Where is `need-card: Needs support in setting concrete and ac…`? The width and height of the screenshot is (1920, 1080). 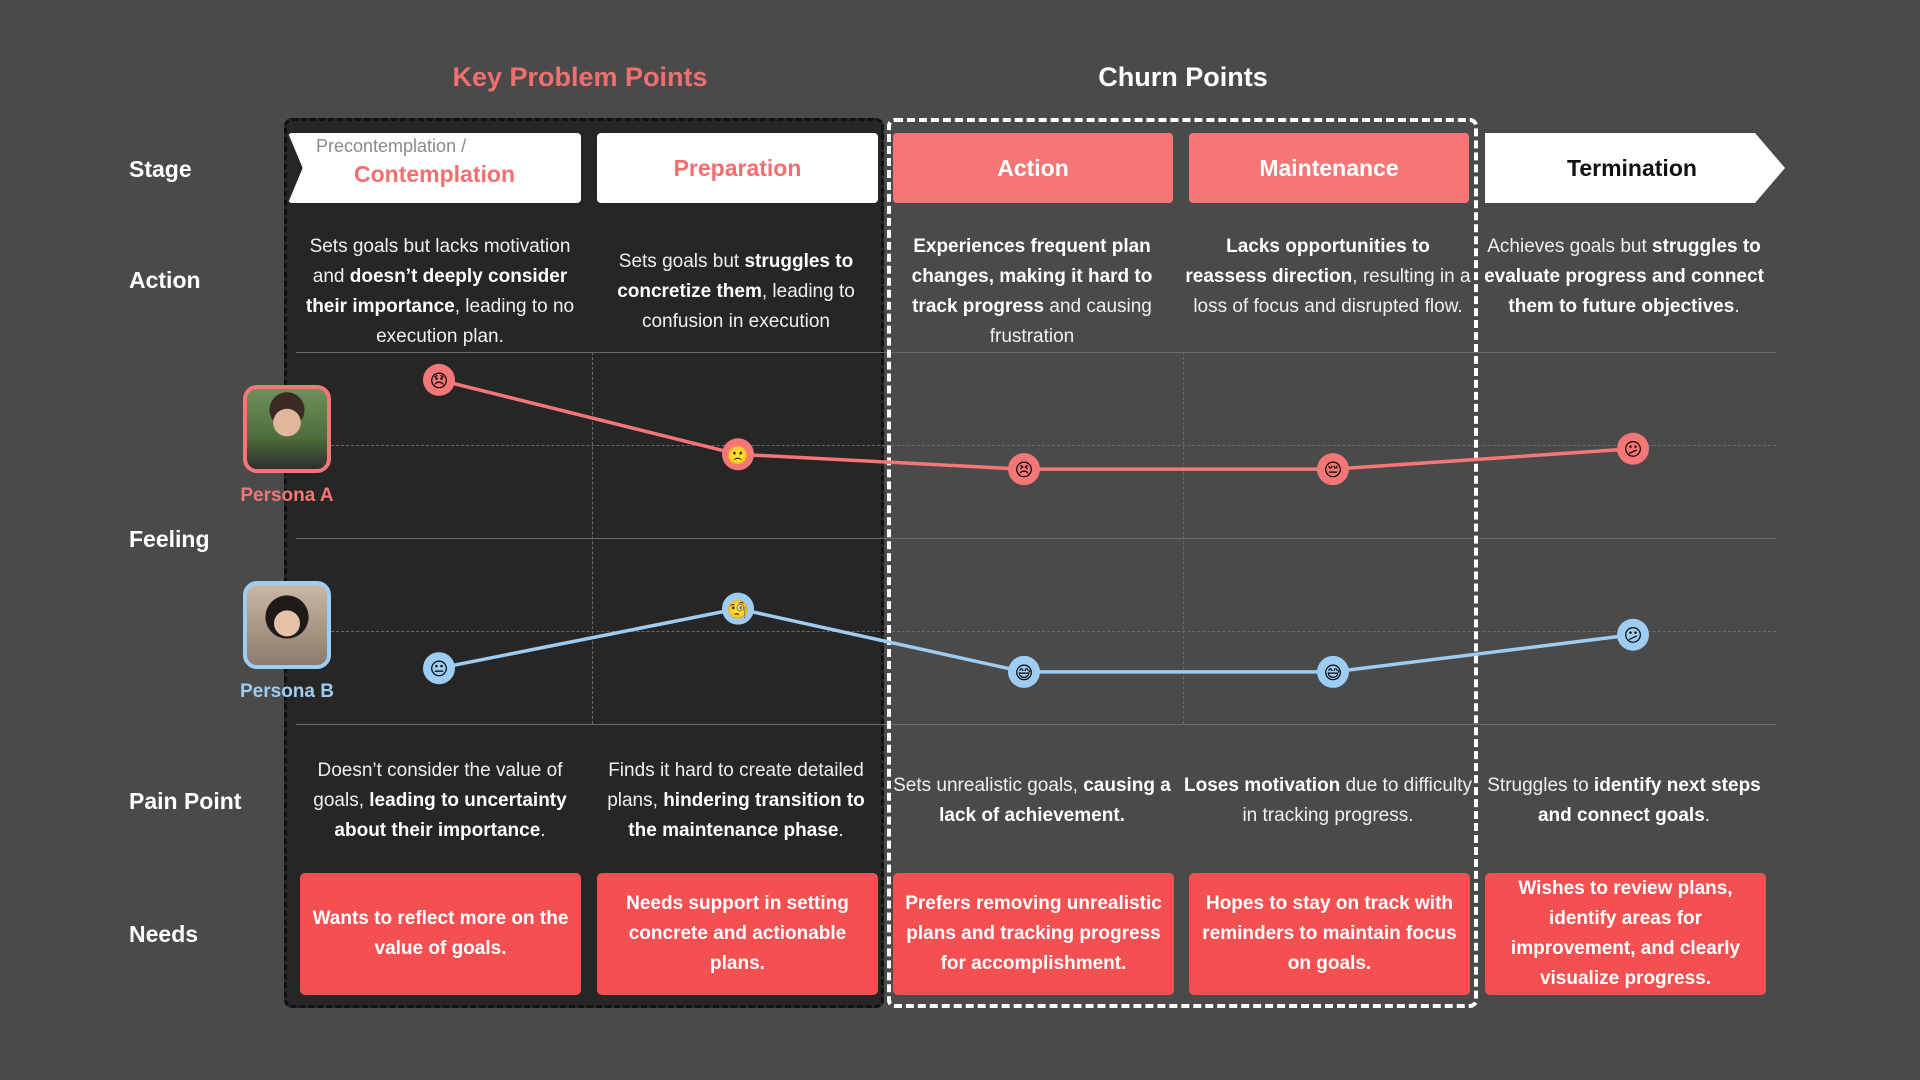 need-card: Needs support in setting concrete and ac… is located at coordinates (737, 934).